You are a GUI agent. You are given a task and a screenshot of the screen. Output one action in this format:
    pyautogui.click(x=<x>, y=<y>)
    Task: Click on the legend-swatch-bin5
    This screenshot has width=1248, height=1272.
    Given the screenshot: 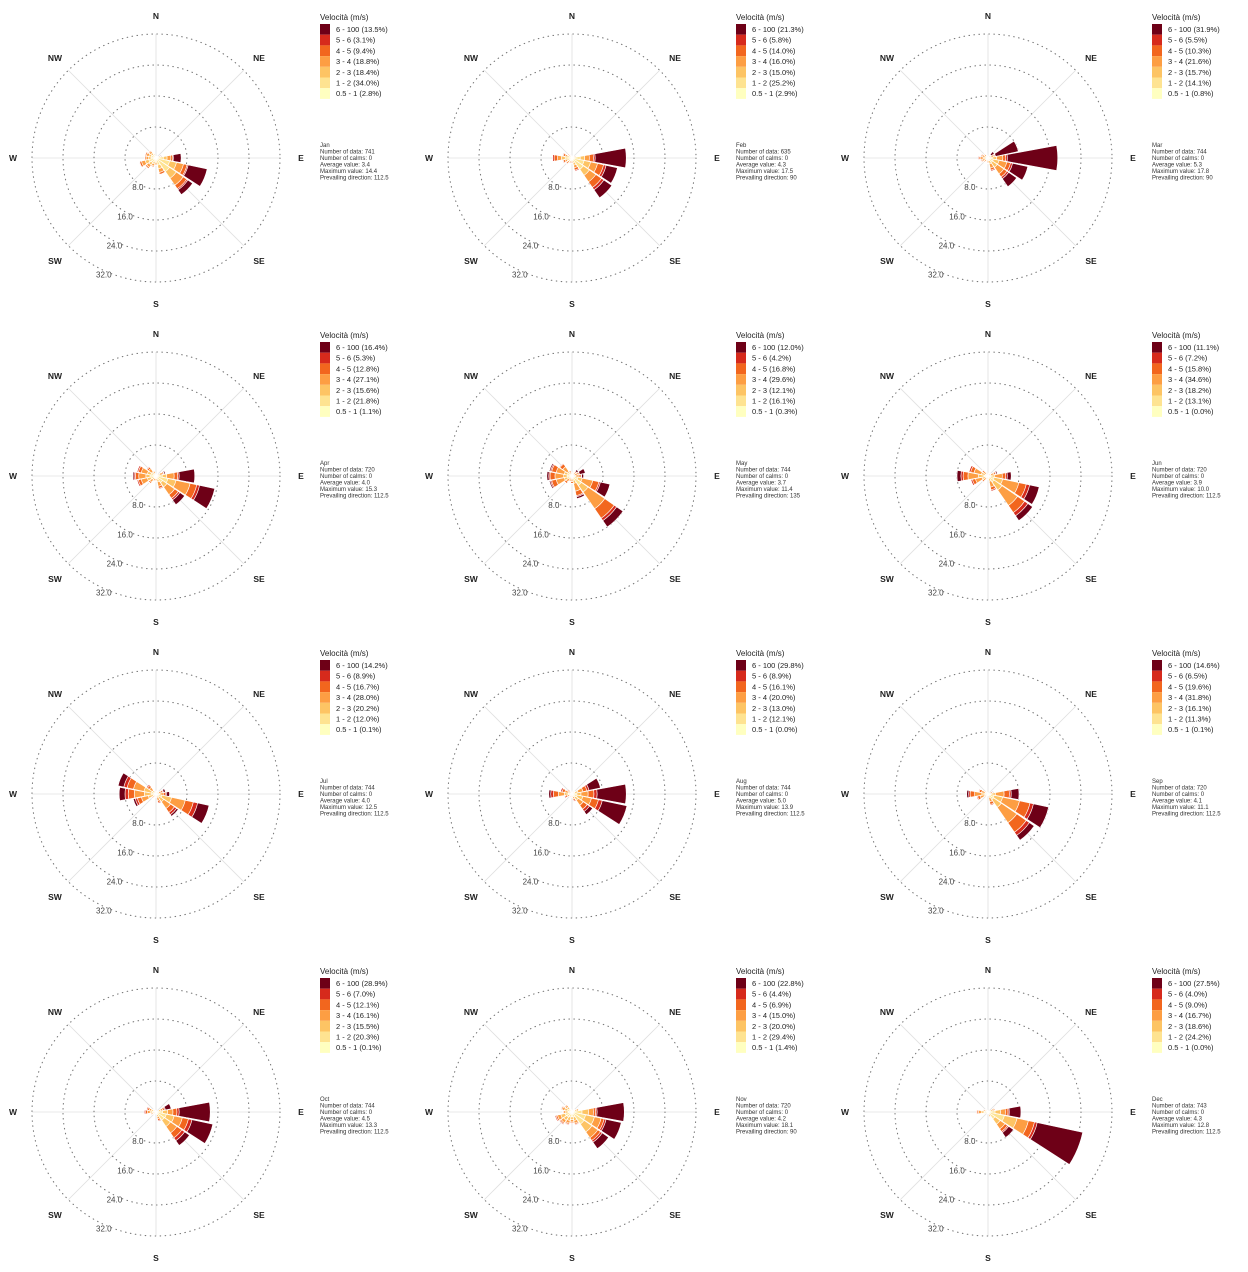 What is the action you would take?
    pyautogui.click(x=1157, y=40)
    